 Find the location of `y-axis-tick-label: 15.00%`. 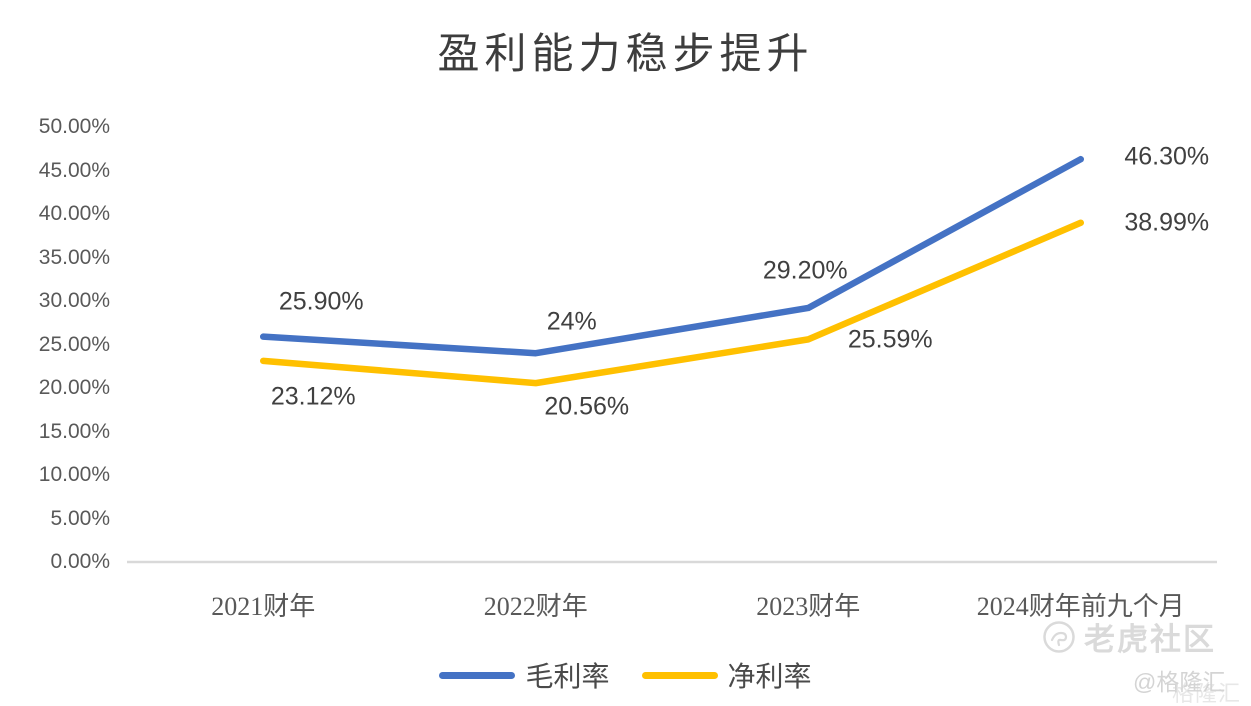

y-axis-tick-label: 15.00% is located at coordinates (74, 431).